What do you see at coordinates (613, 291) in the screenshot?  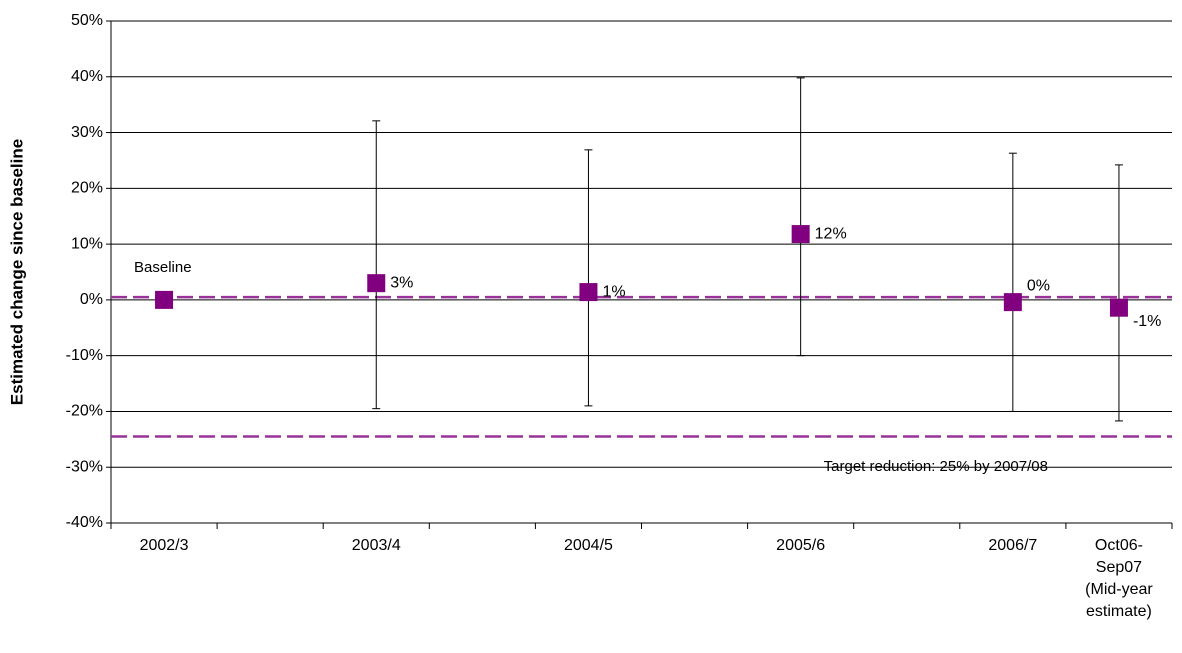 I see `data-label: 1%` at bounding box center [613, 291].